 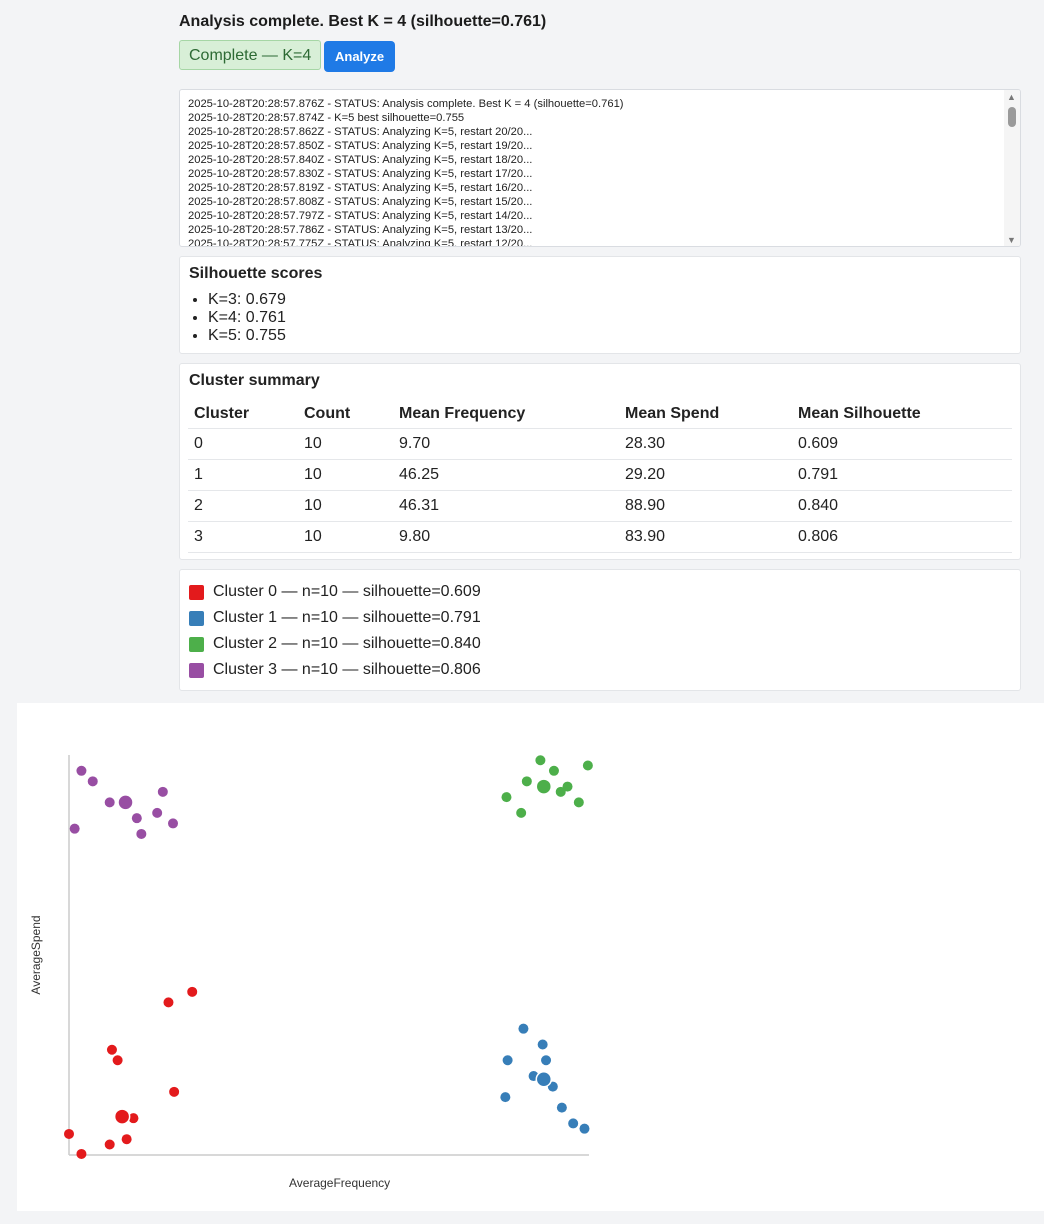 What do you see at coordinates (600, 537) in the screenshot?
I see `table-row: 3 10 9.80 83.90 0.806` at bounding box center [600, 537].